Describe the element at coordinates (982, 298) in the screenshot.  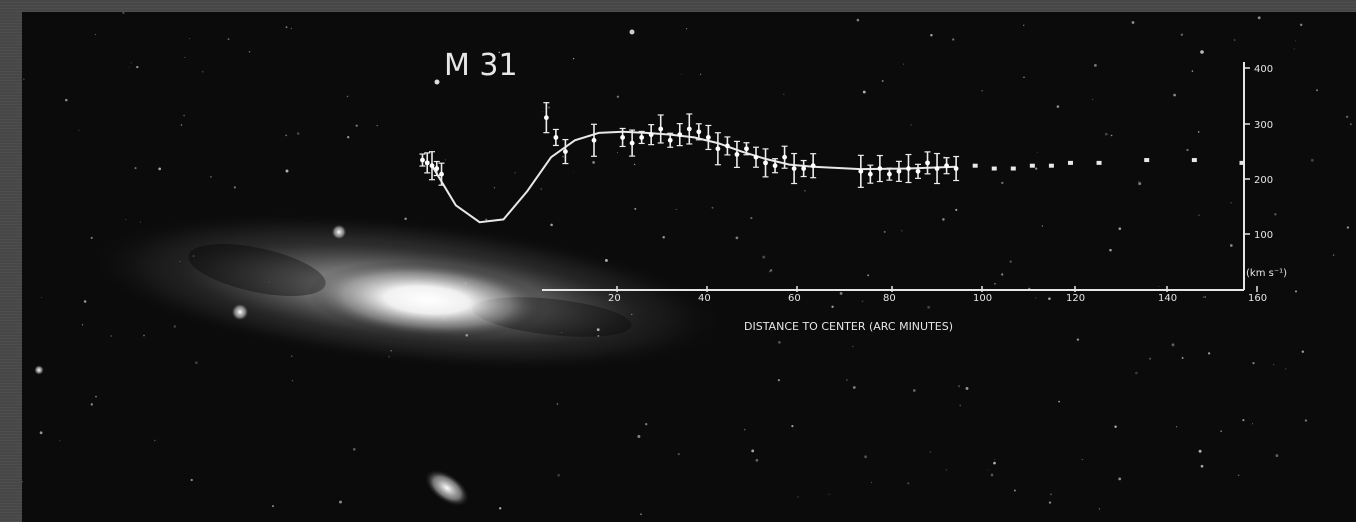
I see `x-tick-label: 100` at that location.